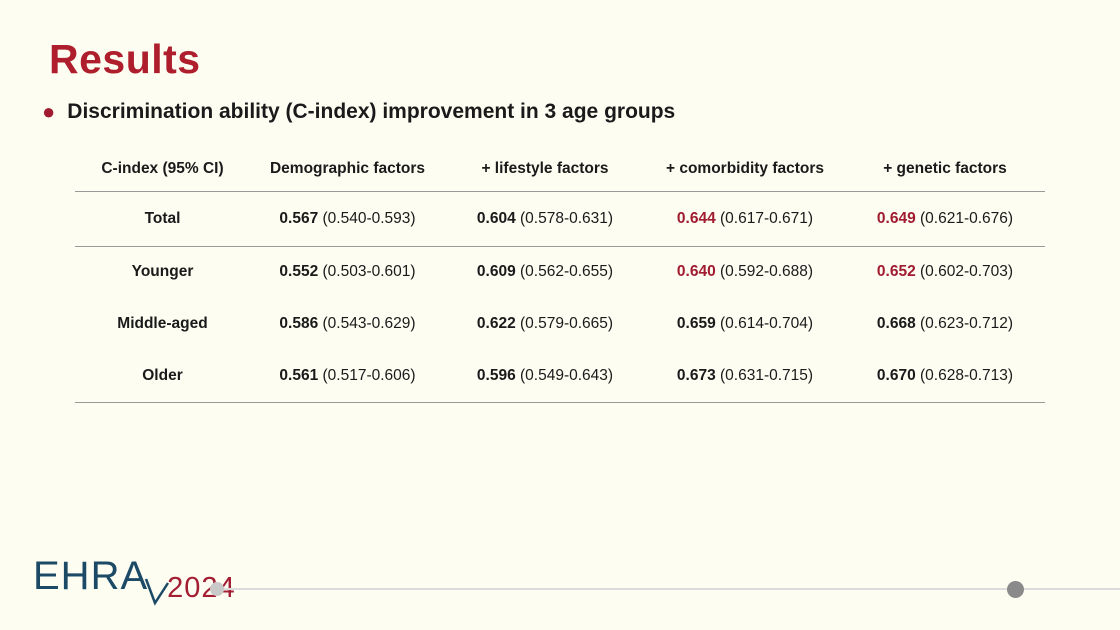 The image size is (1120, 630). Describe the element at coordinates (369, 272) in the screenshot. I see `cindex-ci: (0.503-0.601)` at that location.